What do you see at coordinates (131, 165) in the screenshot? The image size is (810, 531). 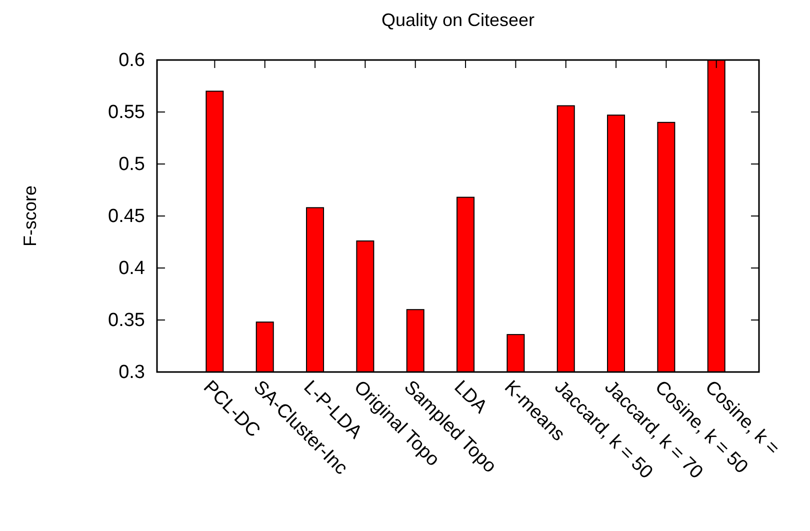 I see `y-tick-label: 0.5` at bounding box center [131, 165].